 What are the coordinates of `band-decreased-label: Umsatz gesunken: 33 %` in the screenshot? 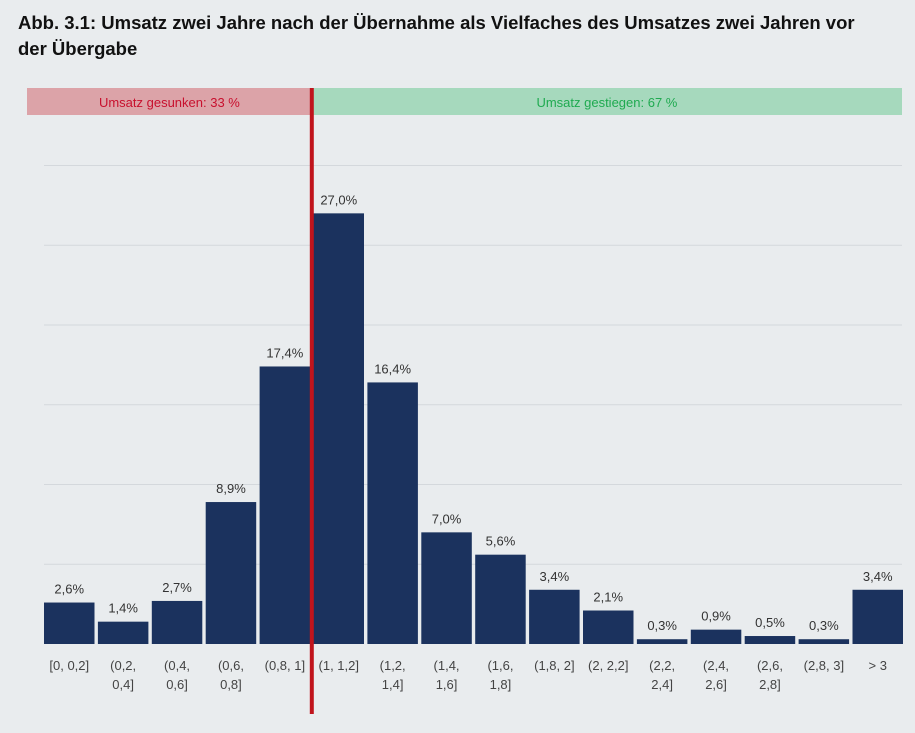 It's located at (169, 102).